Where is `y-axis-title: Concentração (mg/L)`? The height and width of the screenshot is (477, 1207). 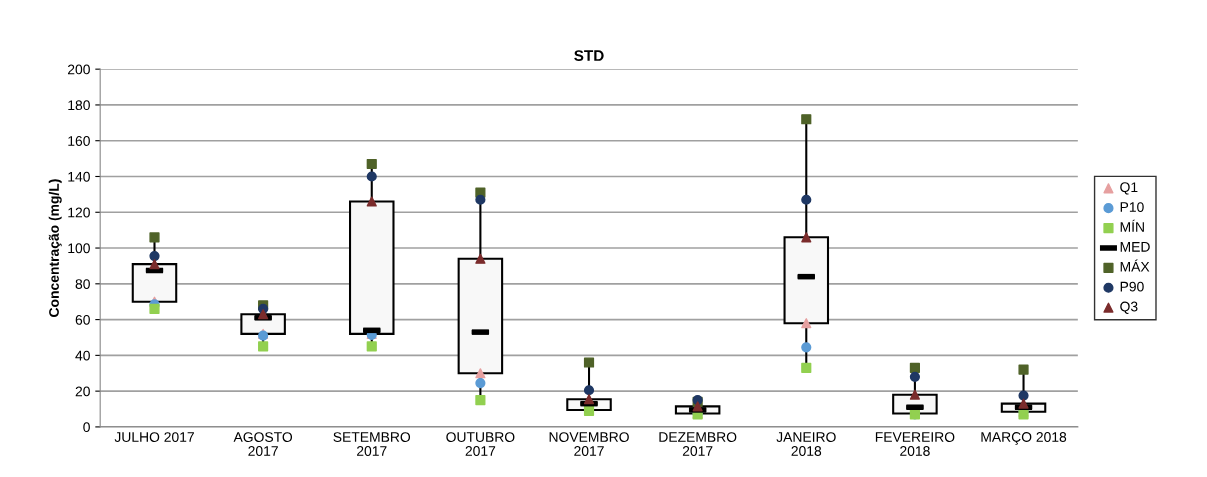
y-axis-title: Concentração (mg/L) is located at coordinates (55, 248).